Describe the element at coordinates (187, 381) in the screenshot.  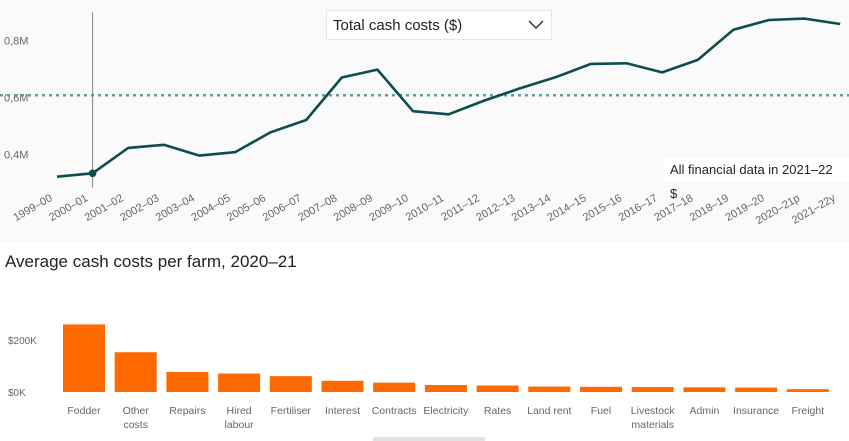
I see `bar-repairs` at that location.